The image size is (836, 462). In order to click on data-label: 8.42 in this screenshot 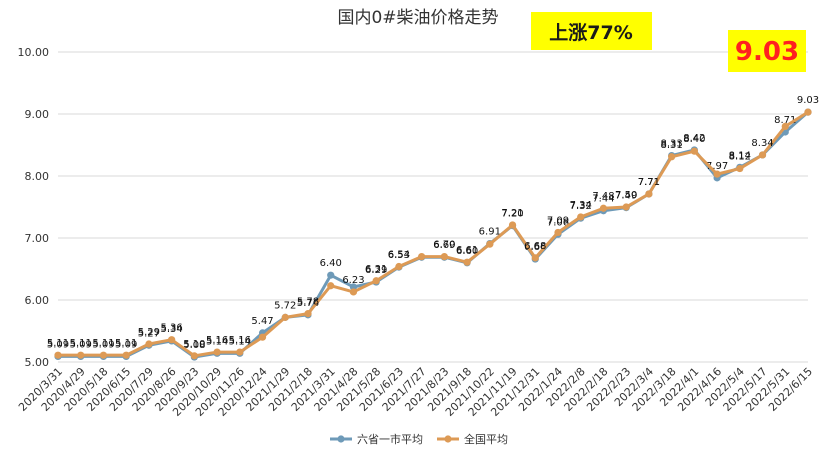, I will do `click(694, 138)`.